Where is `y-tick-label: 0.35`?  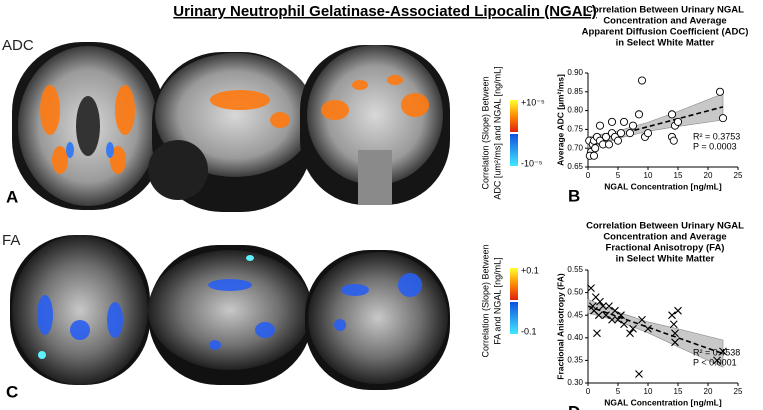
y-tick-label: 0.35 is located at coordinates (575, 360).